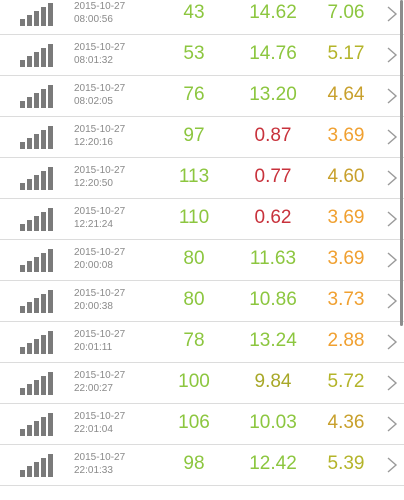  Describe the element at coordinates (93, 19) in the screenshot. I see `result-time: 08:00:56` at that location.